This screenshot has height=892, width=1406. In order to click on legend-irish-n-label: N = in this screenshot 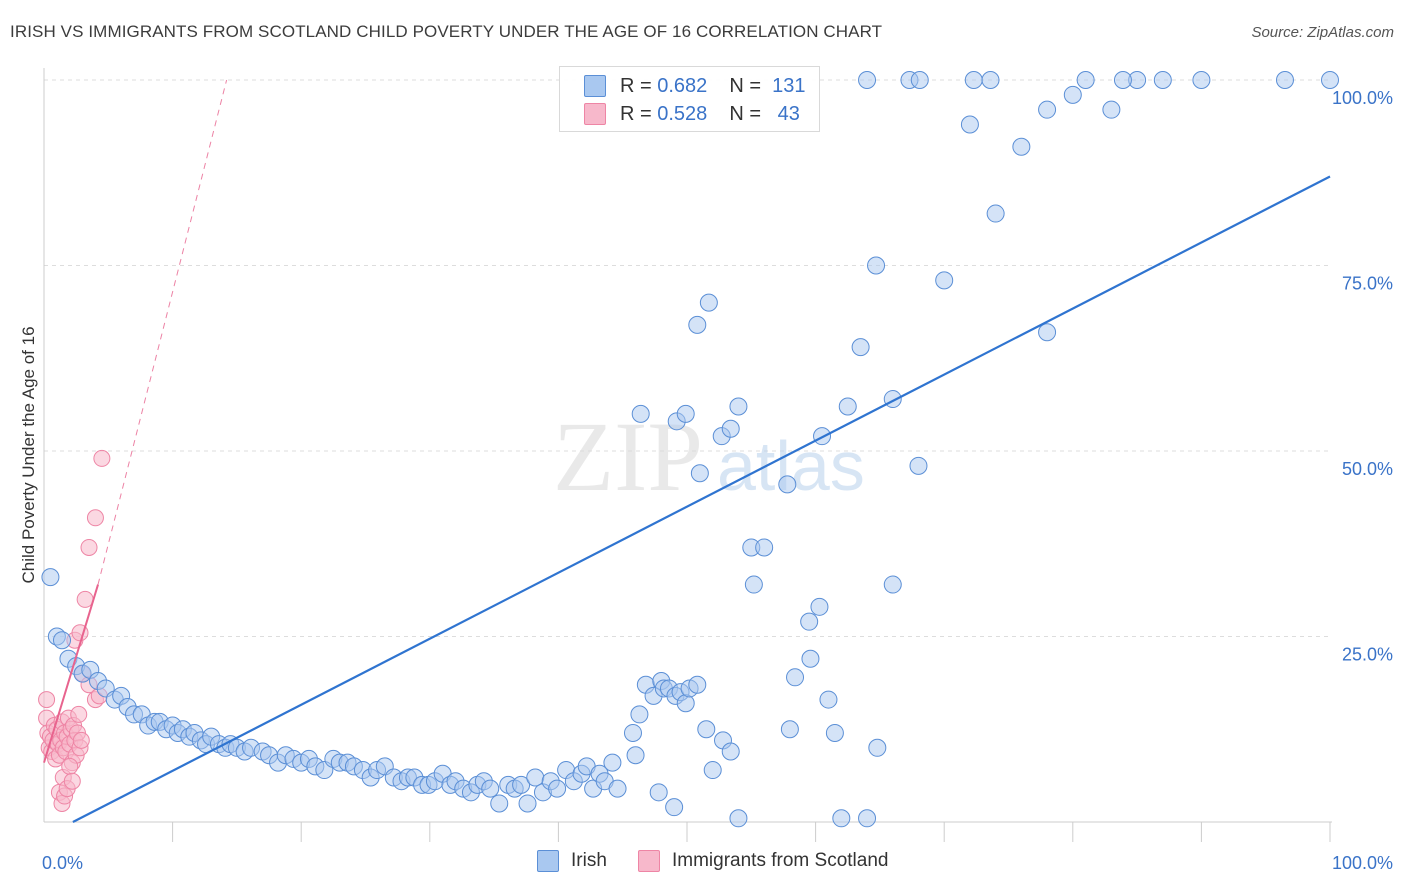, I will do `click(745, 85)`.